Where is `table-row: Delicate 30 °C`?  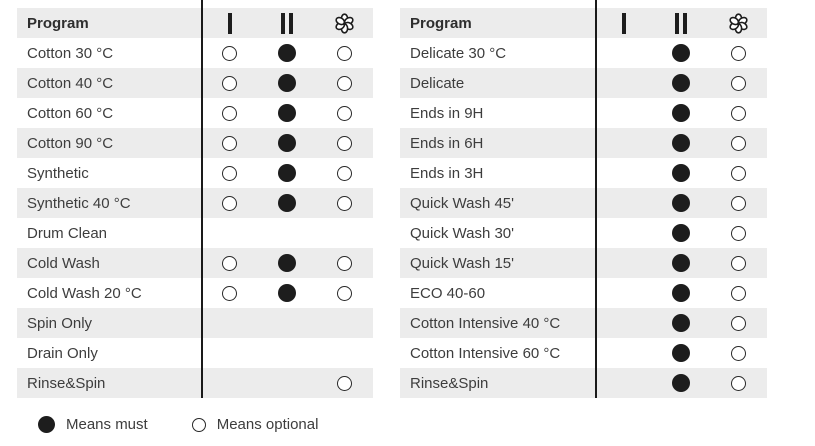 table-row: Delicate 30 °C is located at coordinates (583, 53).